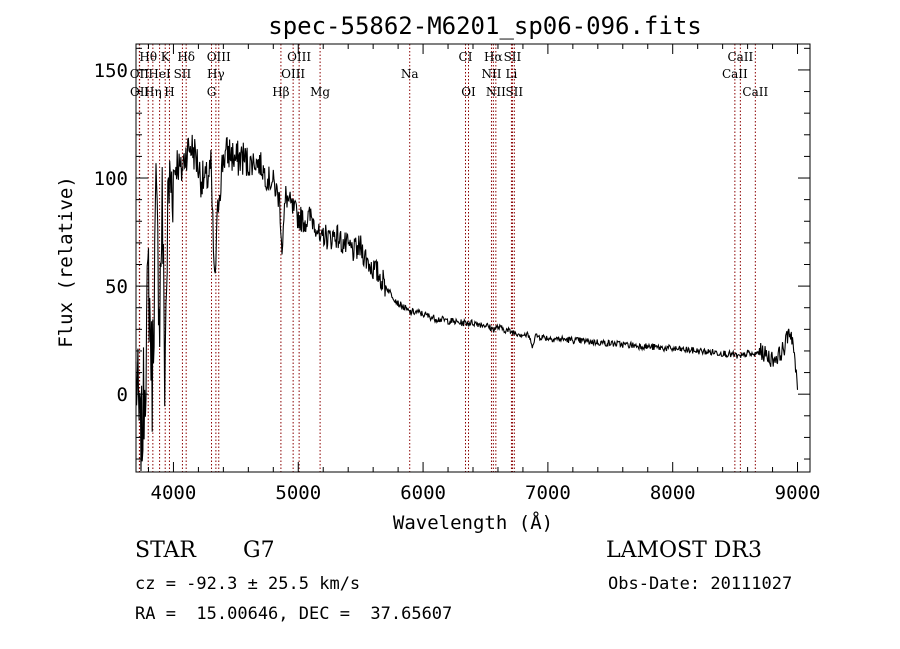 Image resolution: width=900 pixels, height=649 pixels. I want to click on y-axis-label: Flux (relative), so click(66, 262).